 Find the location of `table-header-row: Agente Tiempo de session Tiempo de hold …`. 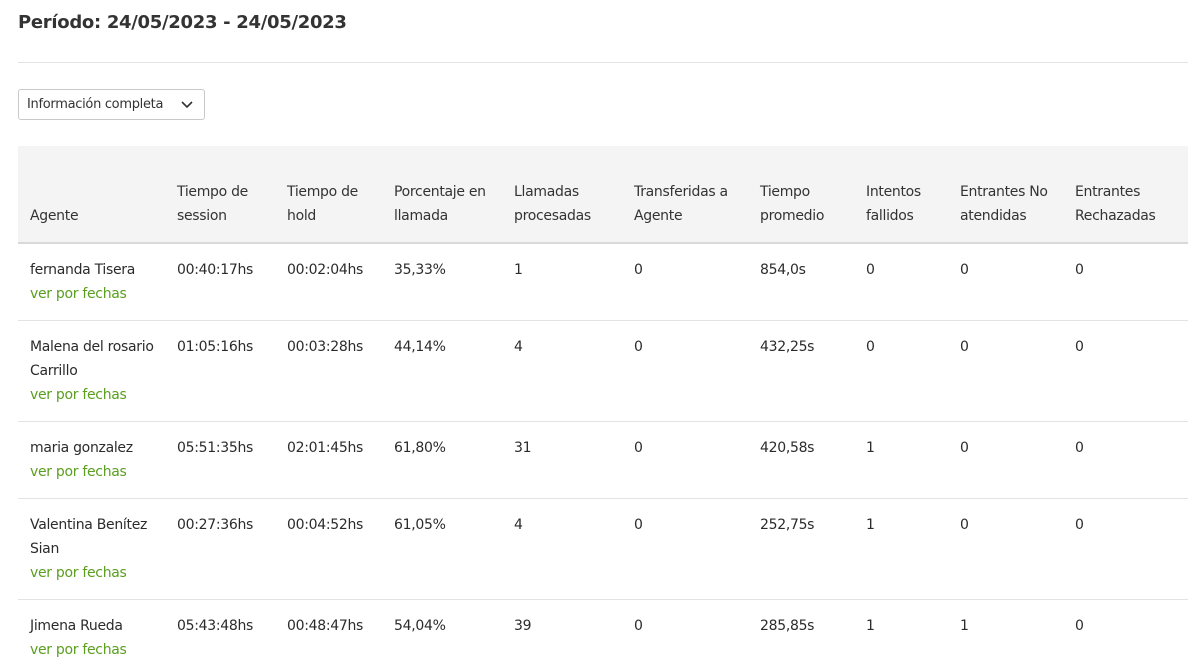

table-header-row: Agente Tiempo de session Tiempo de hold … is located at coordinates (603, 195).